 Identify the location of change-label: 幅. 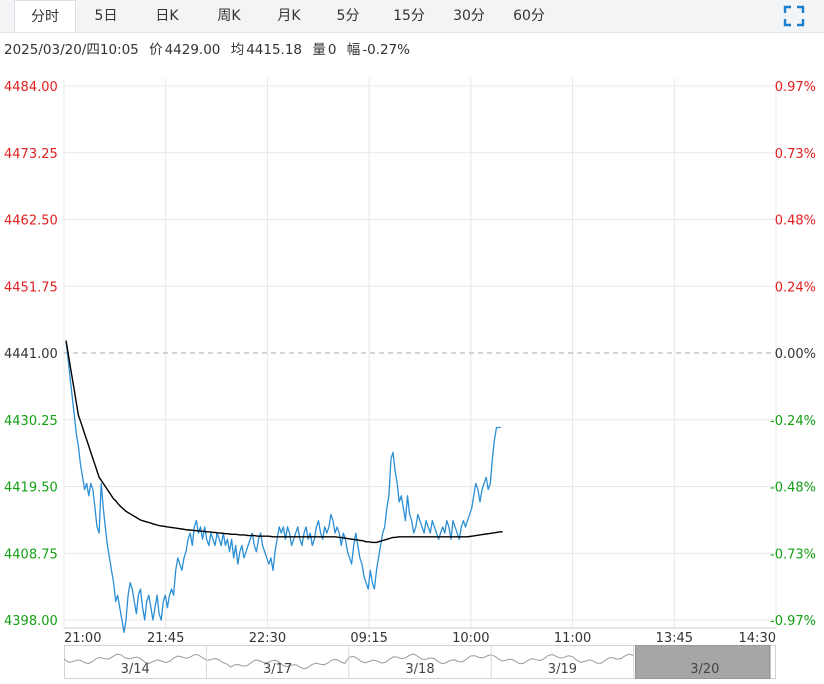
(353, 50).